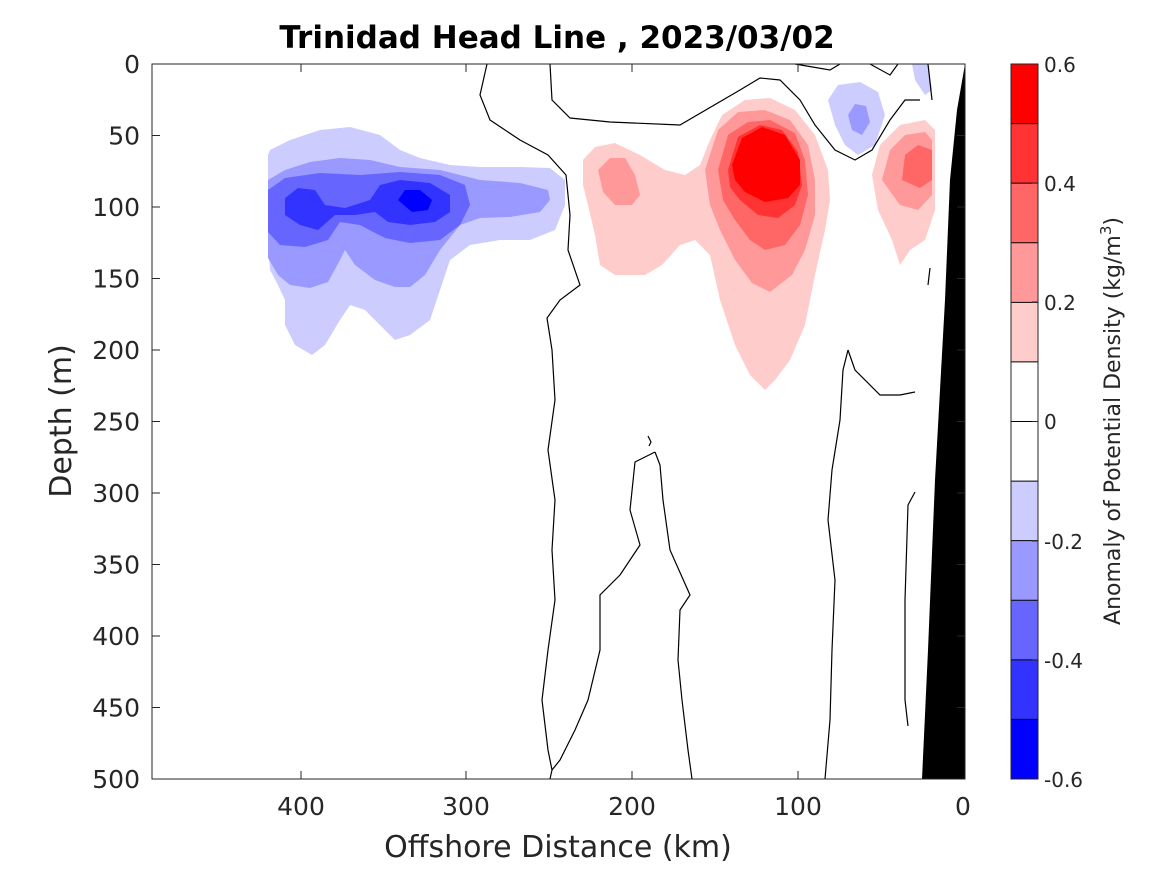 This screenshot has height=875, width=1167. Describe the element at coordinates (132, 64) in the screenshot. I see `y-tick-label: 0` at that location.